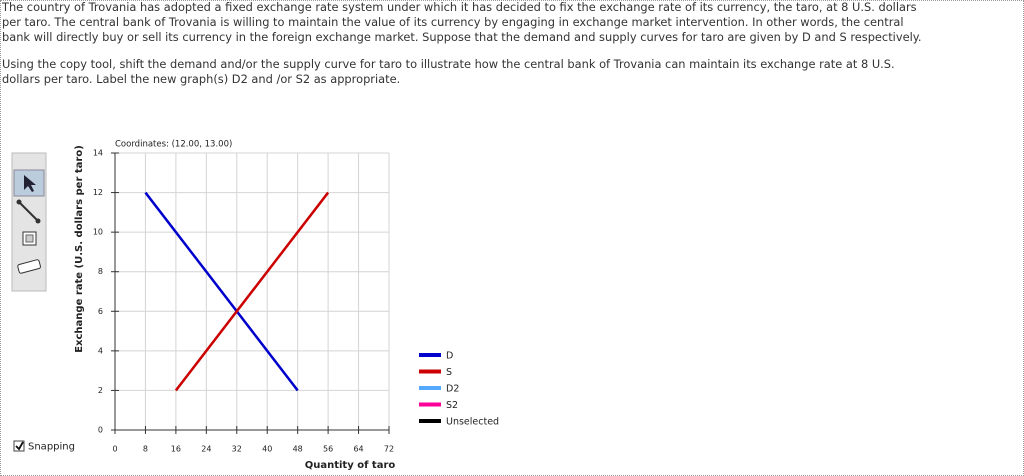 The height and width of the screenshot is (476, 1024). What do you see at coordinates (472, 422) in the screenshot?
I see `legend-label: Unselected` at bounding box center [472, 422].